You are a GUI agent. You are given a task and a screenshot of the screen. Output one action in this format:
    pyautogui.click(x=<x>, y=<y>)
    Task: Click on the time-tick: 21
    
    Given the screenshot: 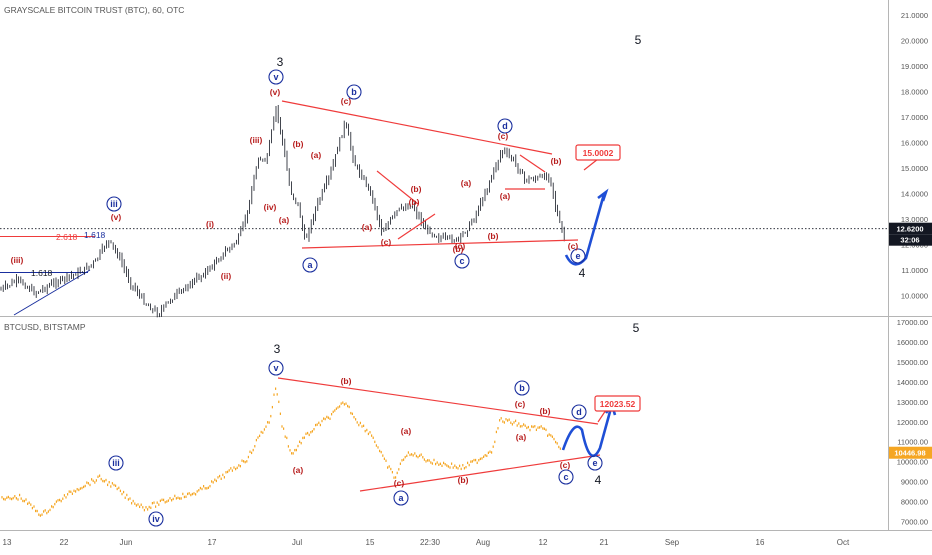 What is the action you would take?
    pyautogui.click(x=604, y=542)
    